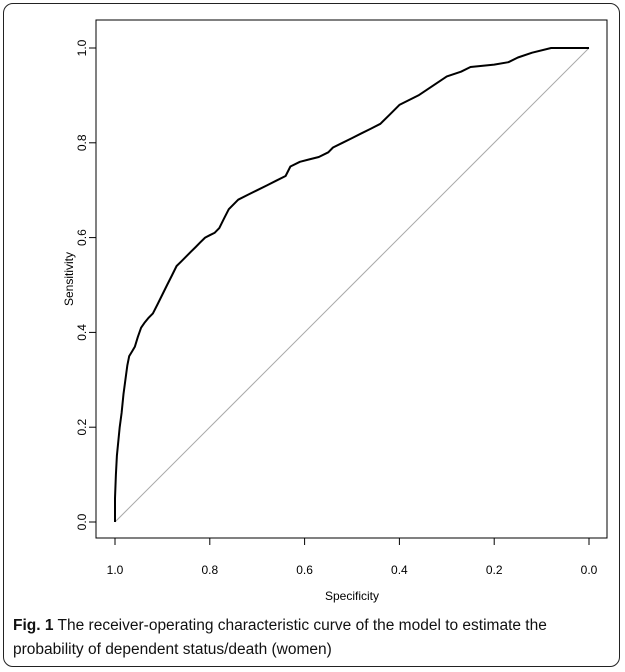 This screenshot has height=672, width=625. I want to click on y-tick-label: 0.0, so click(82, 521).